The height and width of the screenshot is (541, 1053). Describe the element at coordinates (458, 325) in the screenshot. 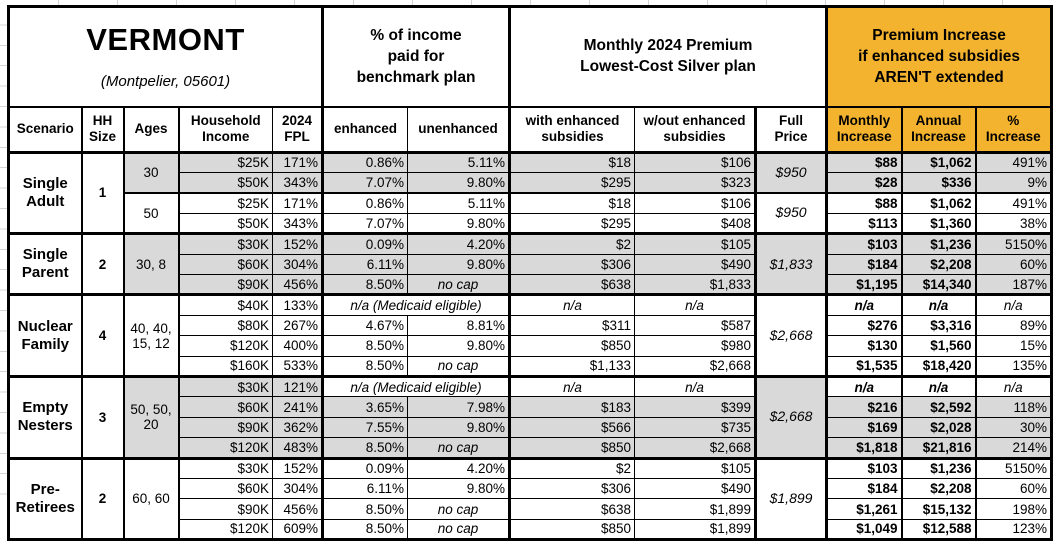

I see `unenhanced-cell: 8.81%` at that location.